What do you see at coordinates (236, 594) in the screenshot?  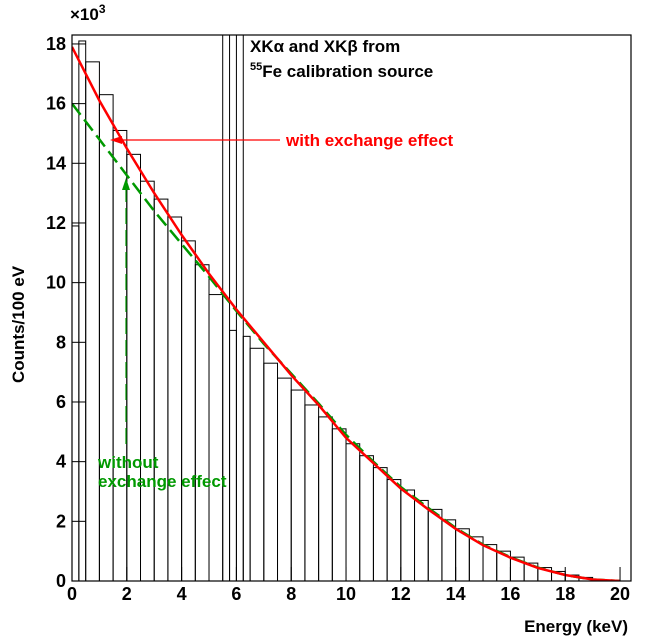 I see `x-tick-label: 6` at bounding box center [236, 594].